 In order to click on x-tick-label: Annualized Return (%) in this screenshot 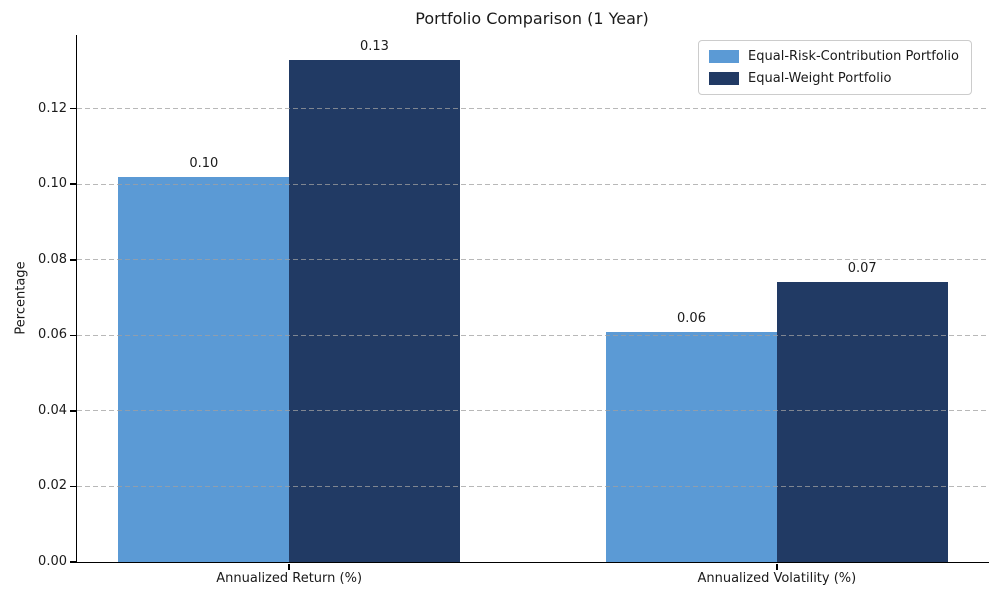, I will do `click(289, 578)`.